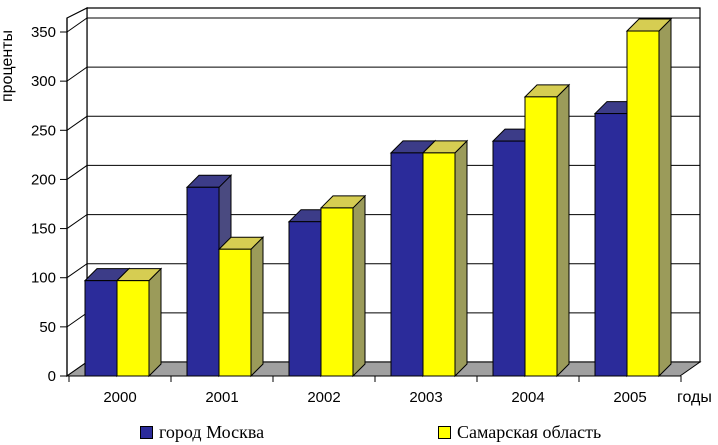 This screenshot has height=445, width=718. Describe the element at coordinates (49, 204) in the screenshot. I see `y-axis-ticks: 0 50 100 150 200 250 300 350` at that location.